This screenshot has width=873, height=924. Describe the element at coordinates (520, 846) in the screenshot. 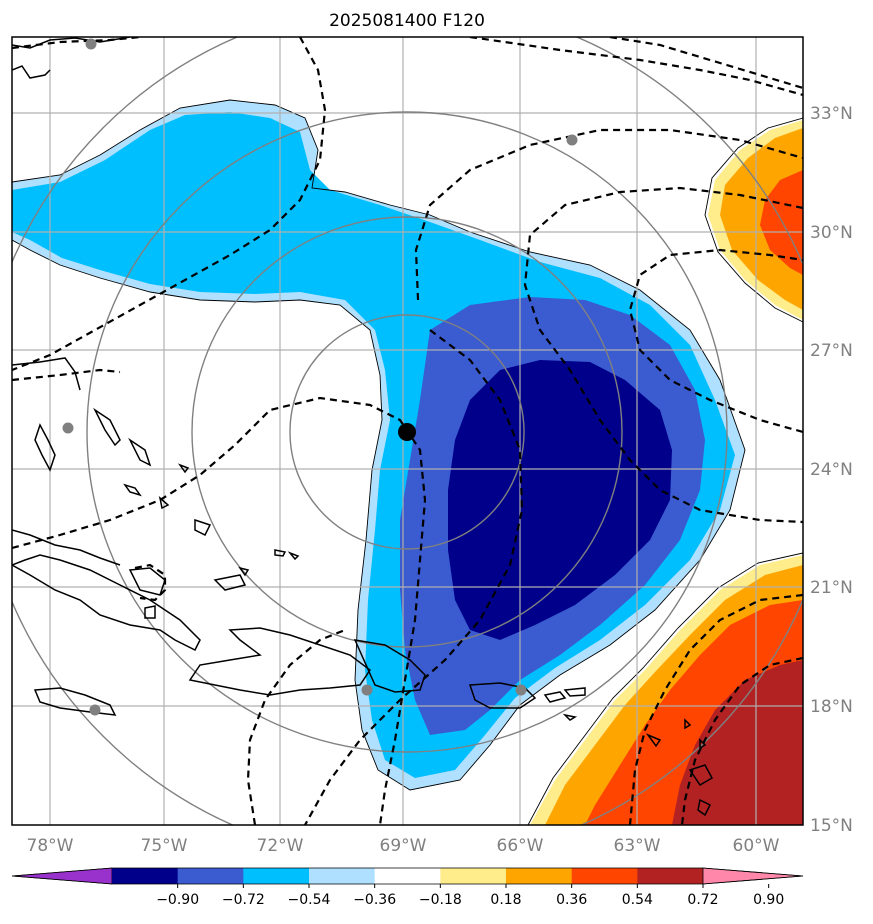

I see `lon-label: 66°W` at that location.